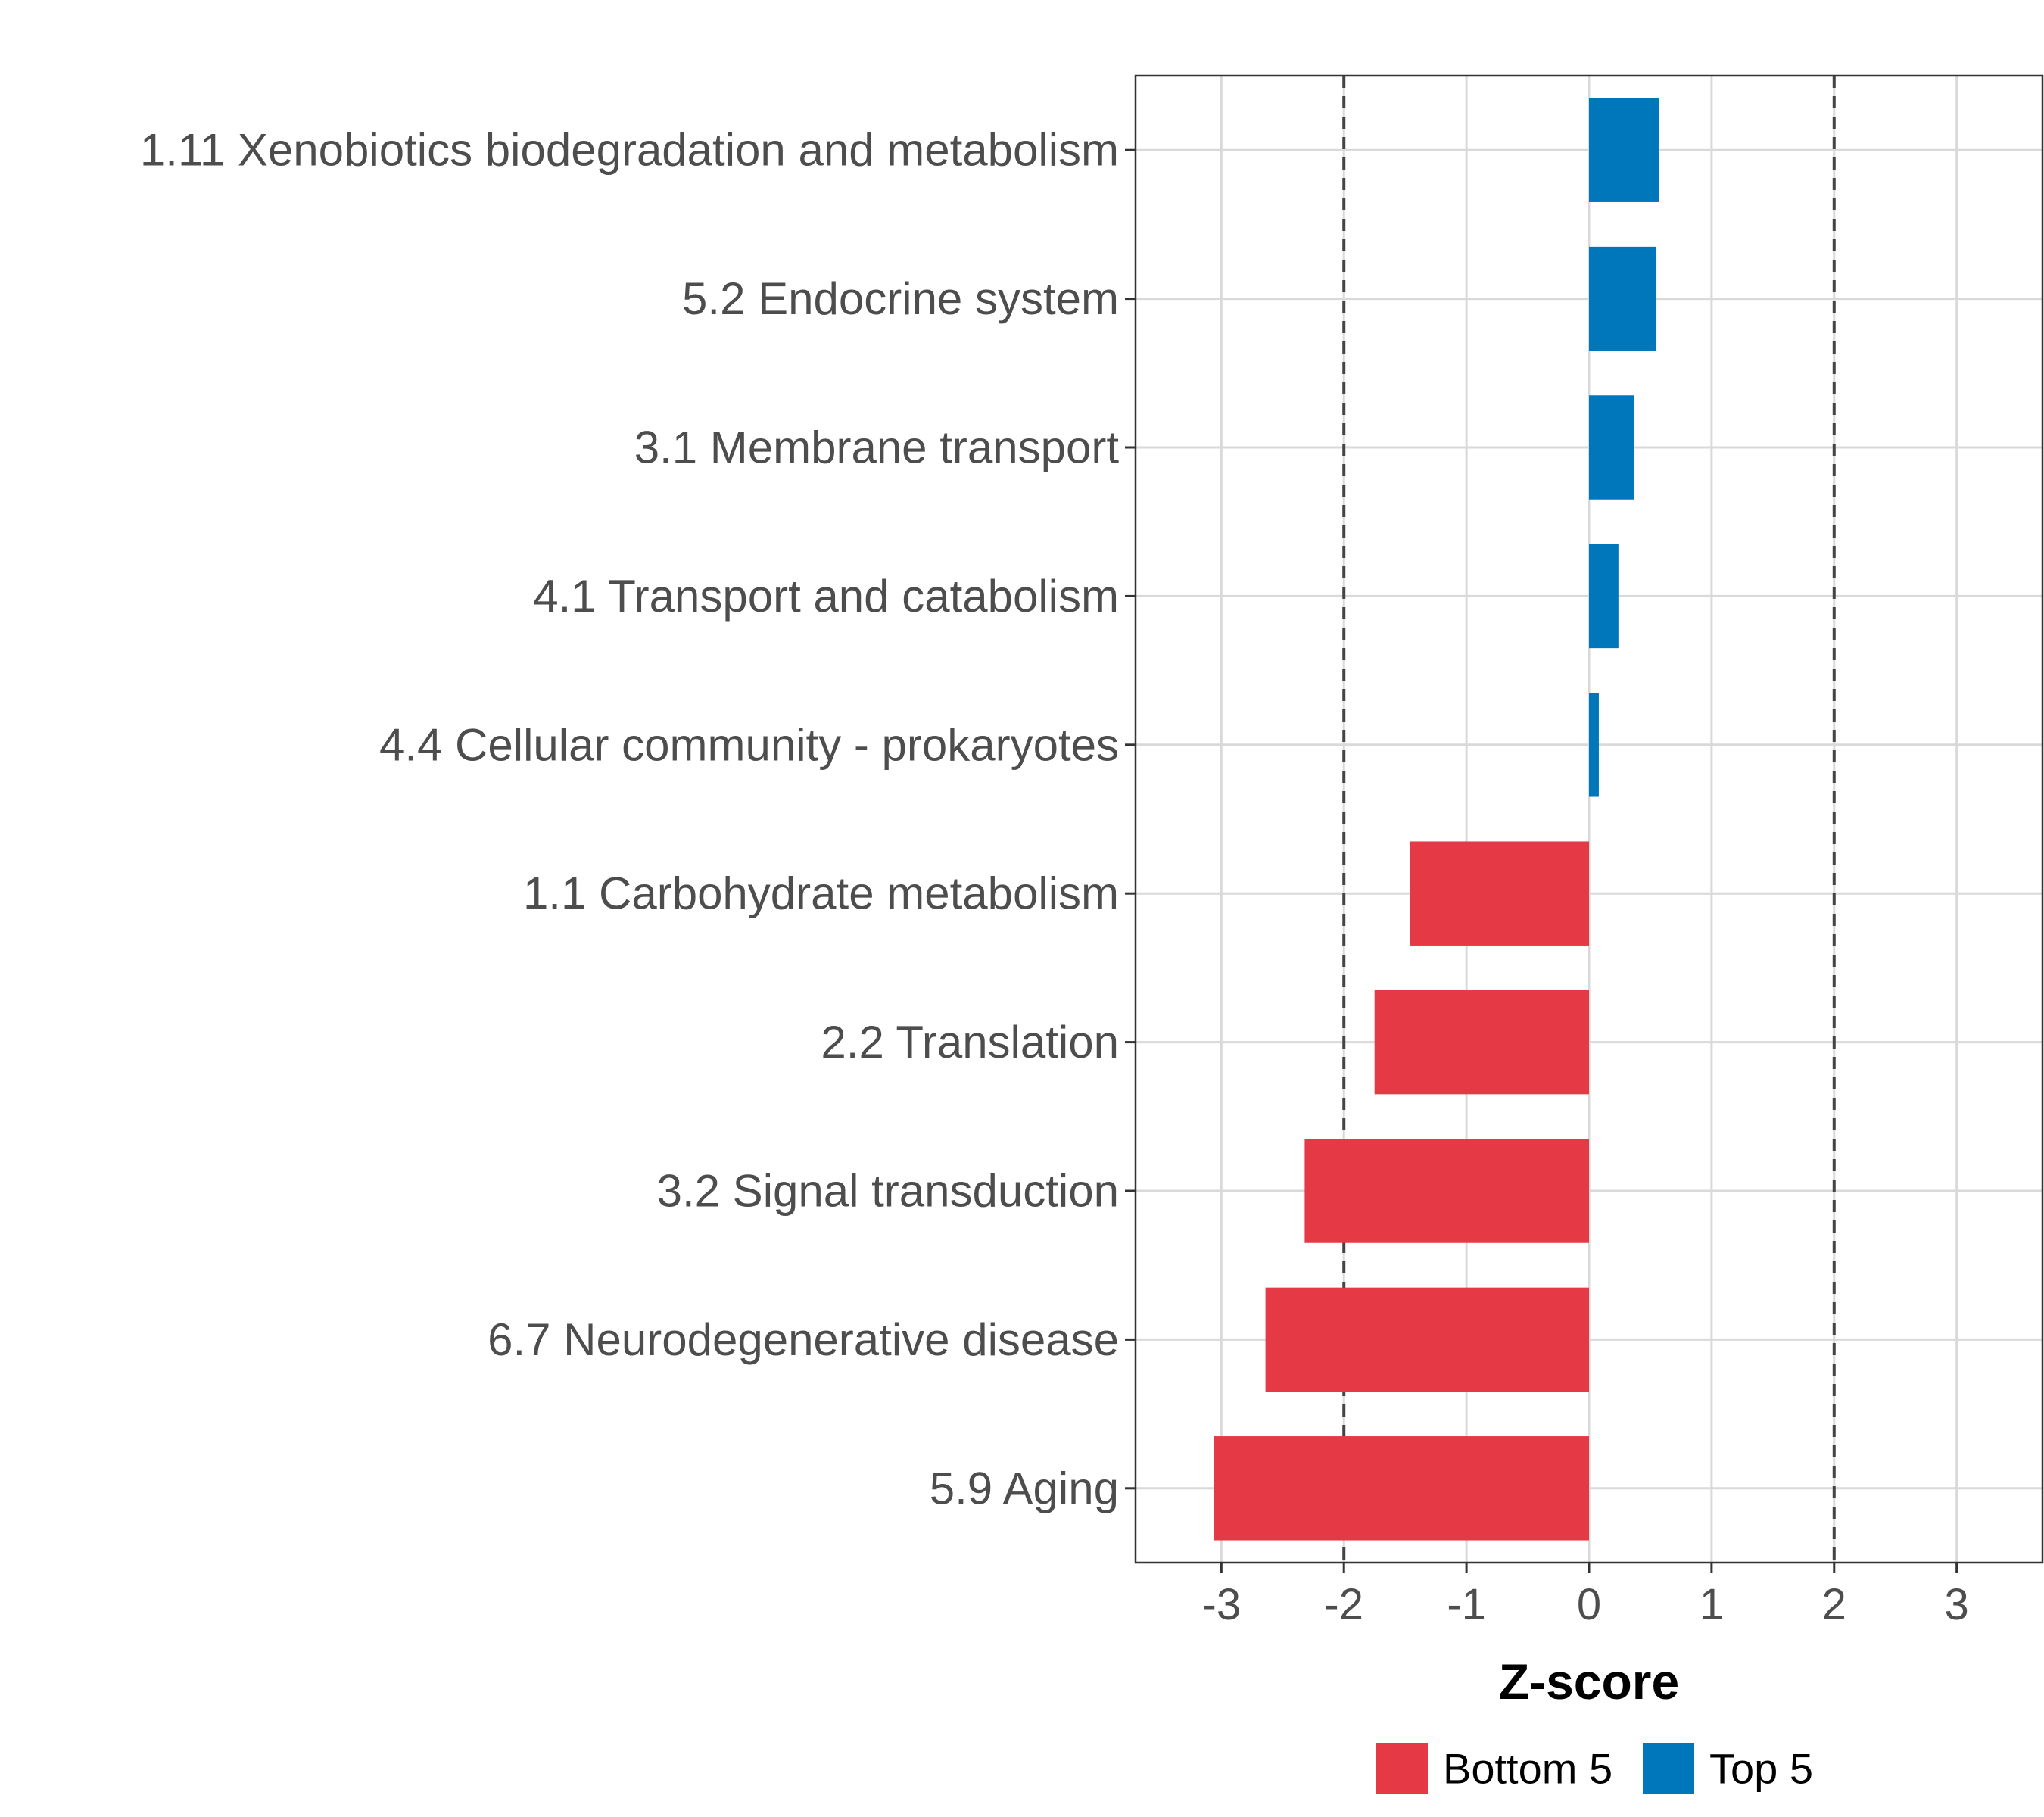  Describe the element at coordinates (1024, 1488) in the screenshot. I see `category-label: 5.9 Aging` at that location.